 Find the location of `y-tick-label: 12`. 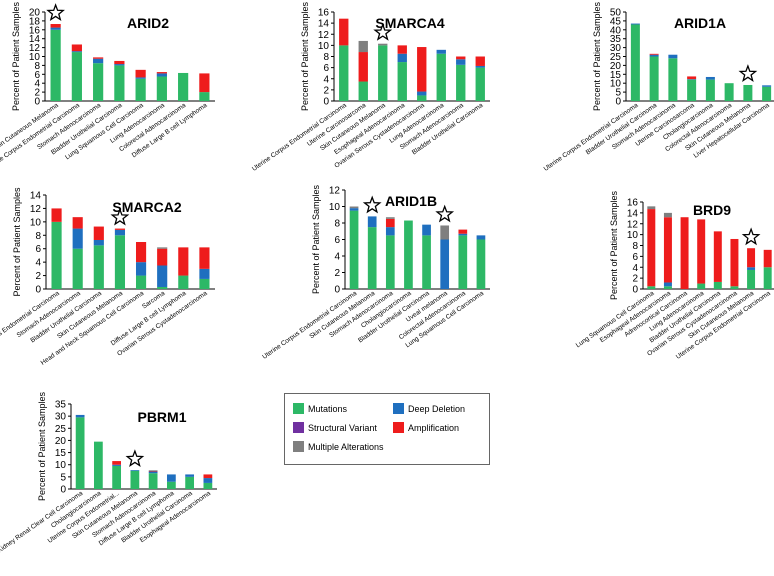

y-tick-label: 12 is located at coordinates (633, 224).